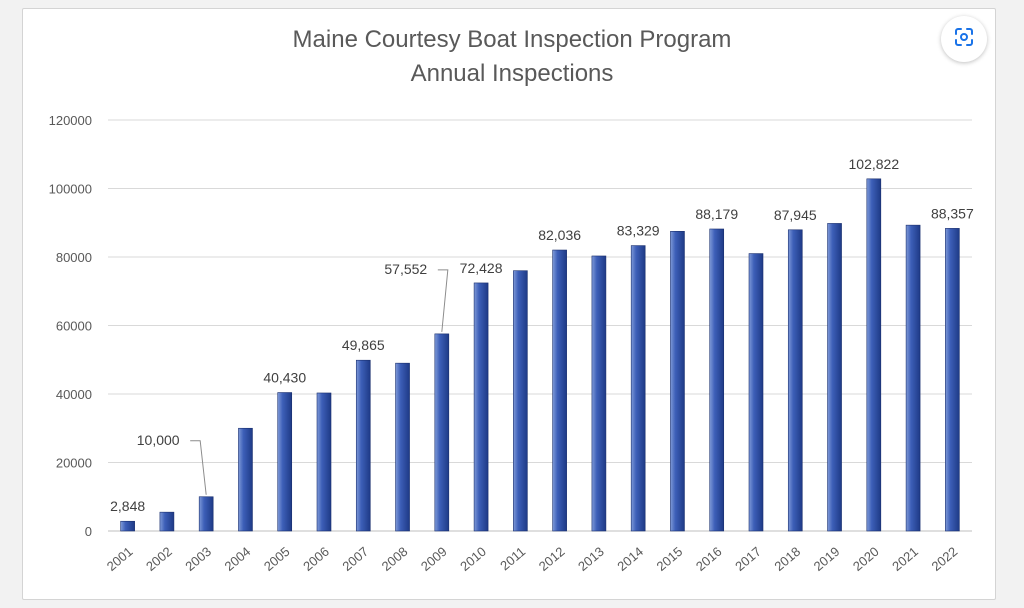  I want to click on data-label: 10,000, so click(158, 440).